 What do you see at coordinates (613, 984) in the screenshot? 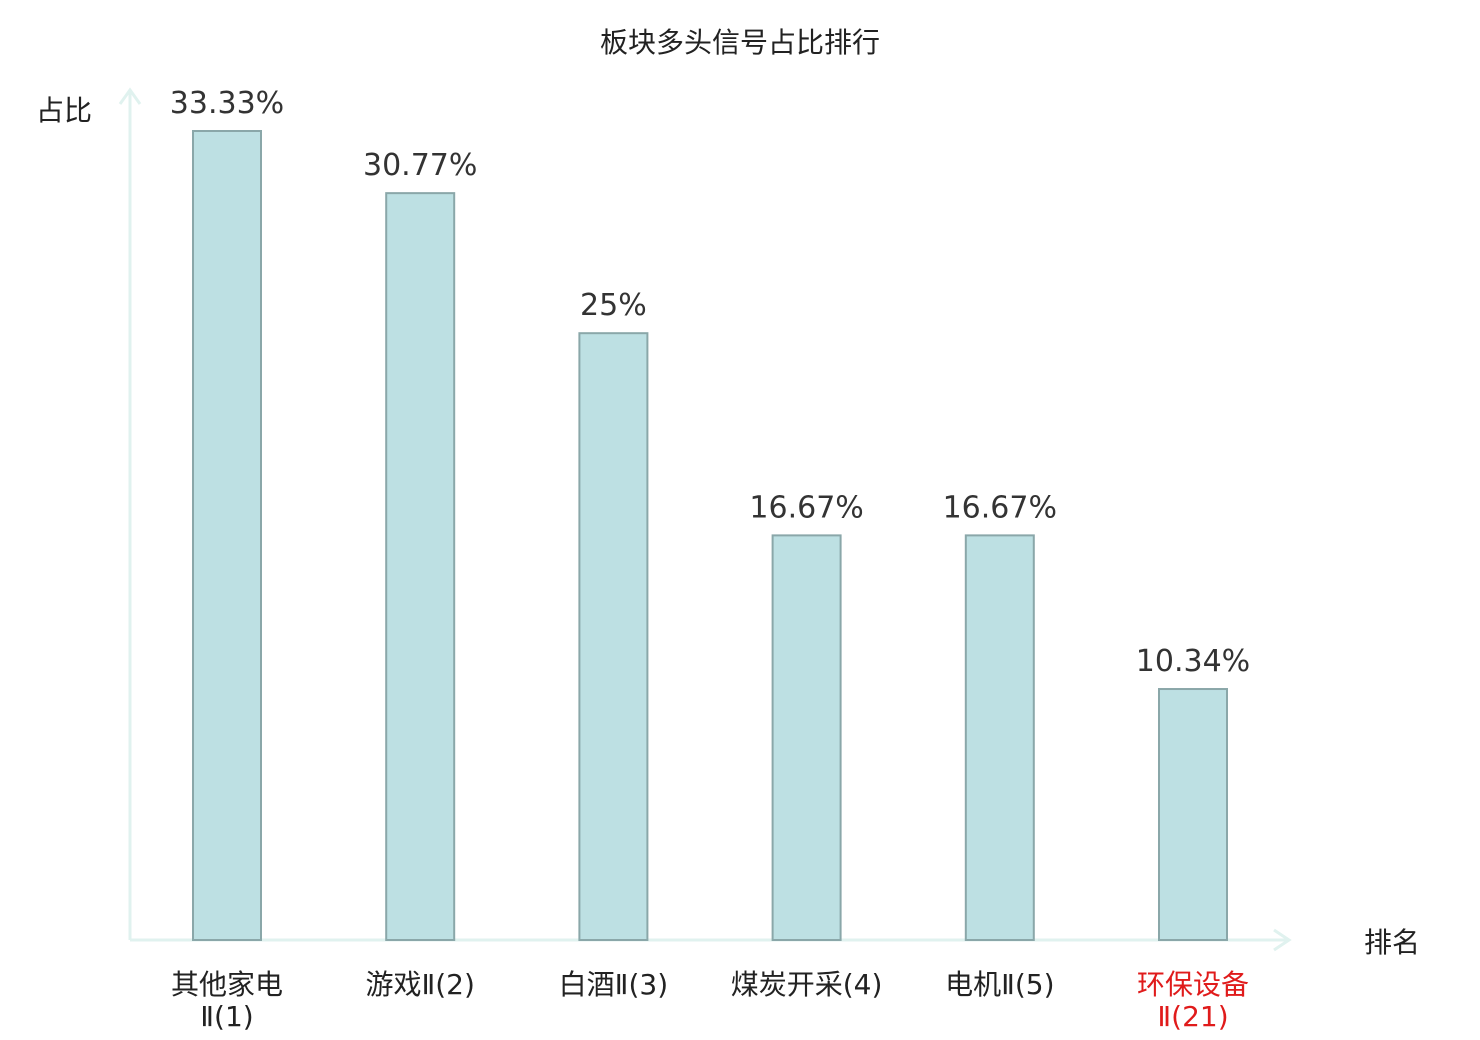
I see `category-label-3: 白酒Ⅱ(3)` at bounding box center [613, 984].